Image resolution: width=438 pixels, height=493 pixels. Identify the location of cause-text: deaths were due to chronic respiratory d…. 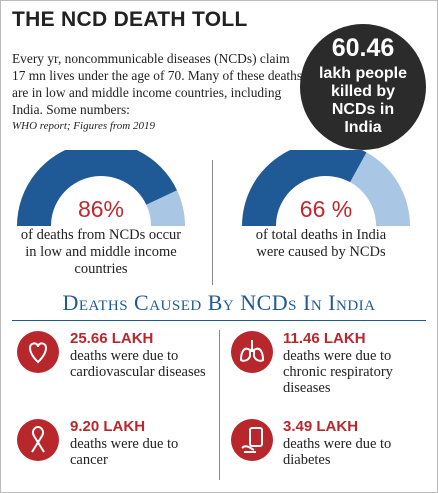
(338, 372).